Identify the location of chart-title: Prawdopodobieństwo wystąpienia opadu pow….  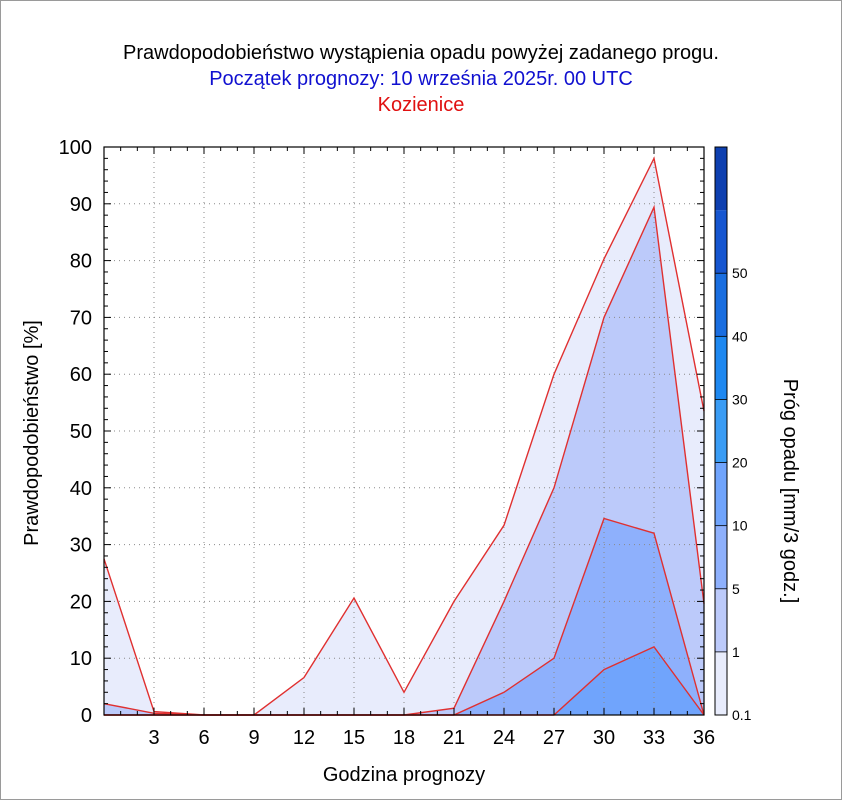
(421, 53).